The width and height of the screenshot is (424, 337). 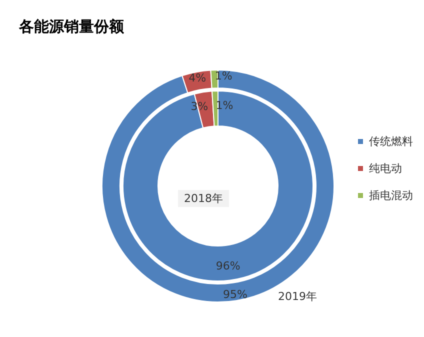 I want to click on data-label: 96%, so click(x=228, y=265).